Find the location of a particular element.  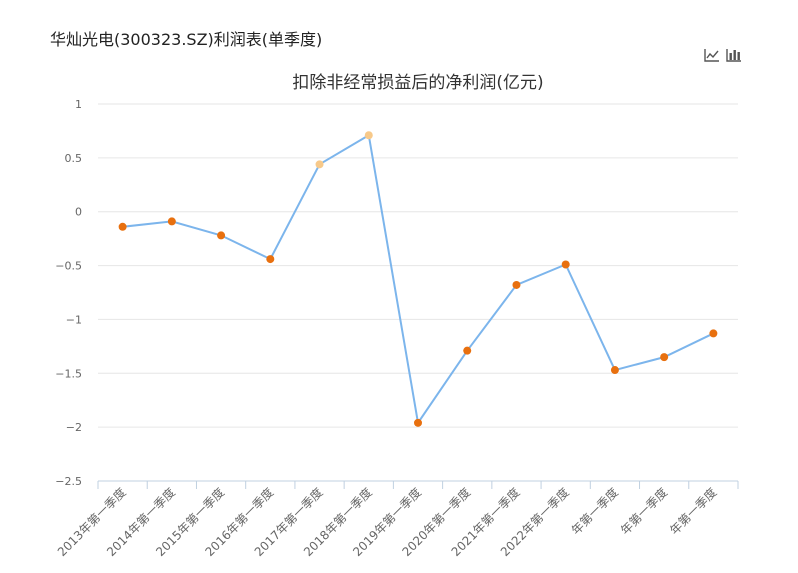

line-chart-icon is located at coordinates (712, 55).